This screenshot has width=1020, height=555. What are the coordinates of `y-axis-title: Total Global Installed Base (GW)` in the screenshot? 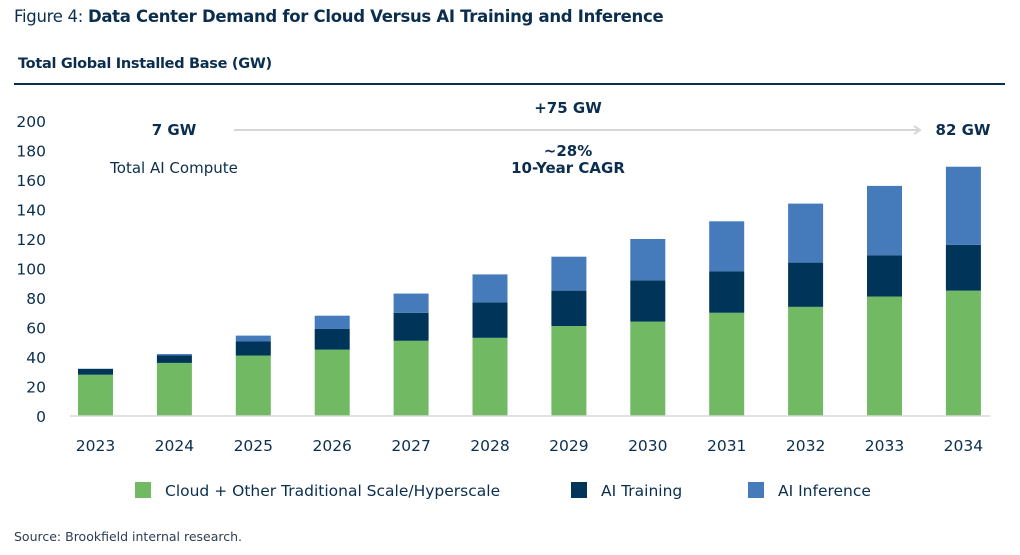 It's located at (145, 64).